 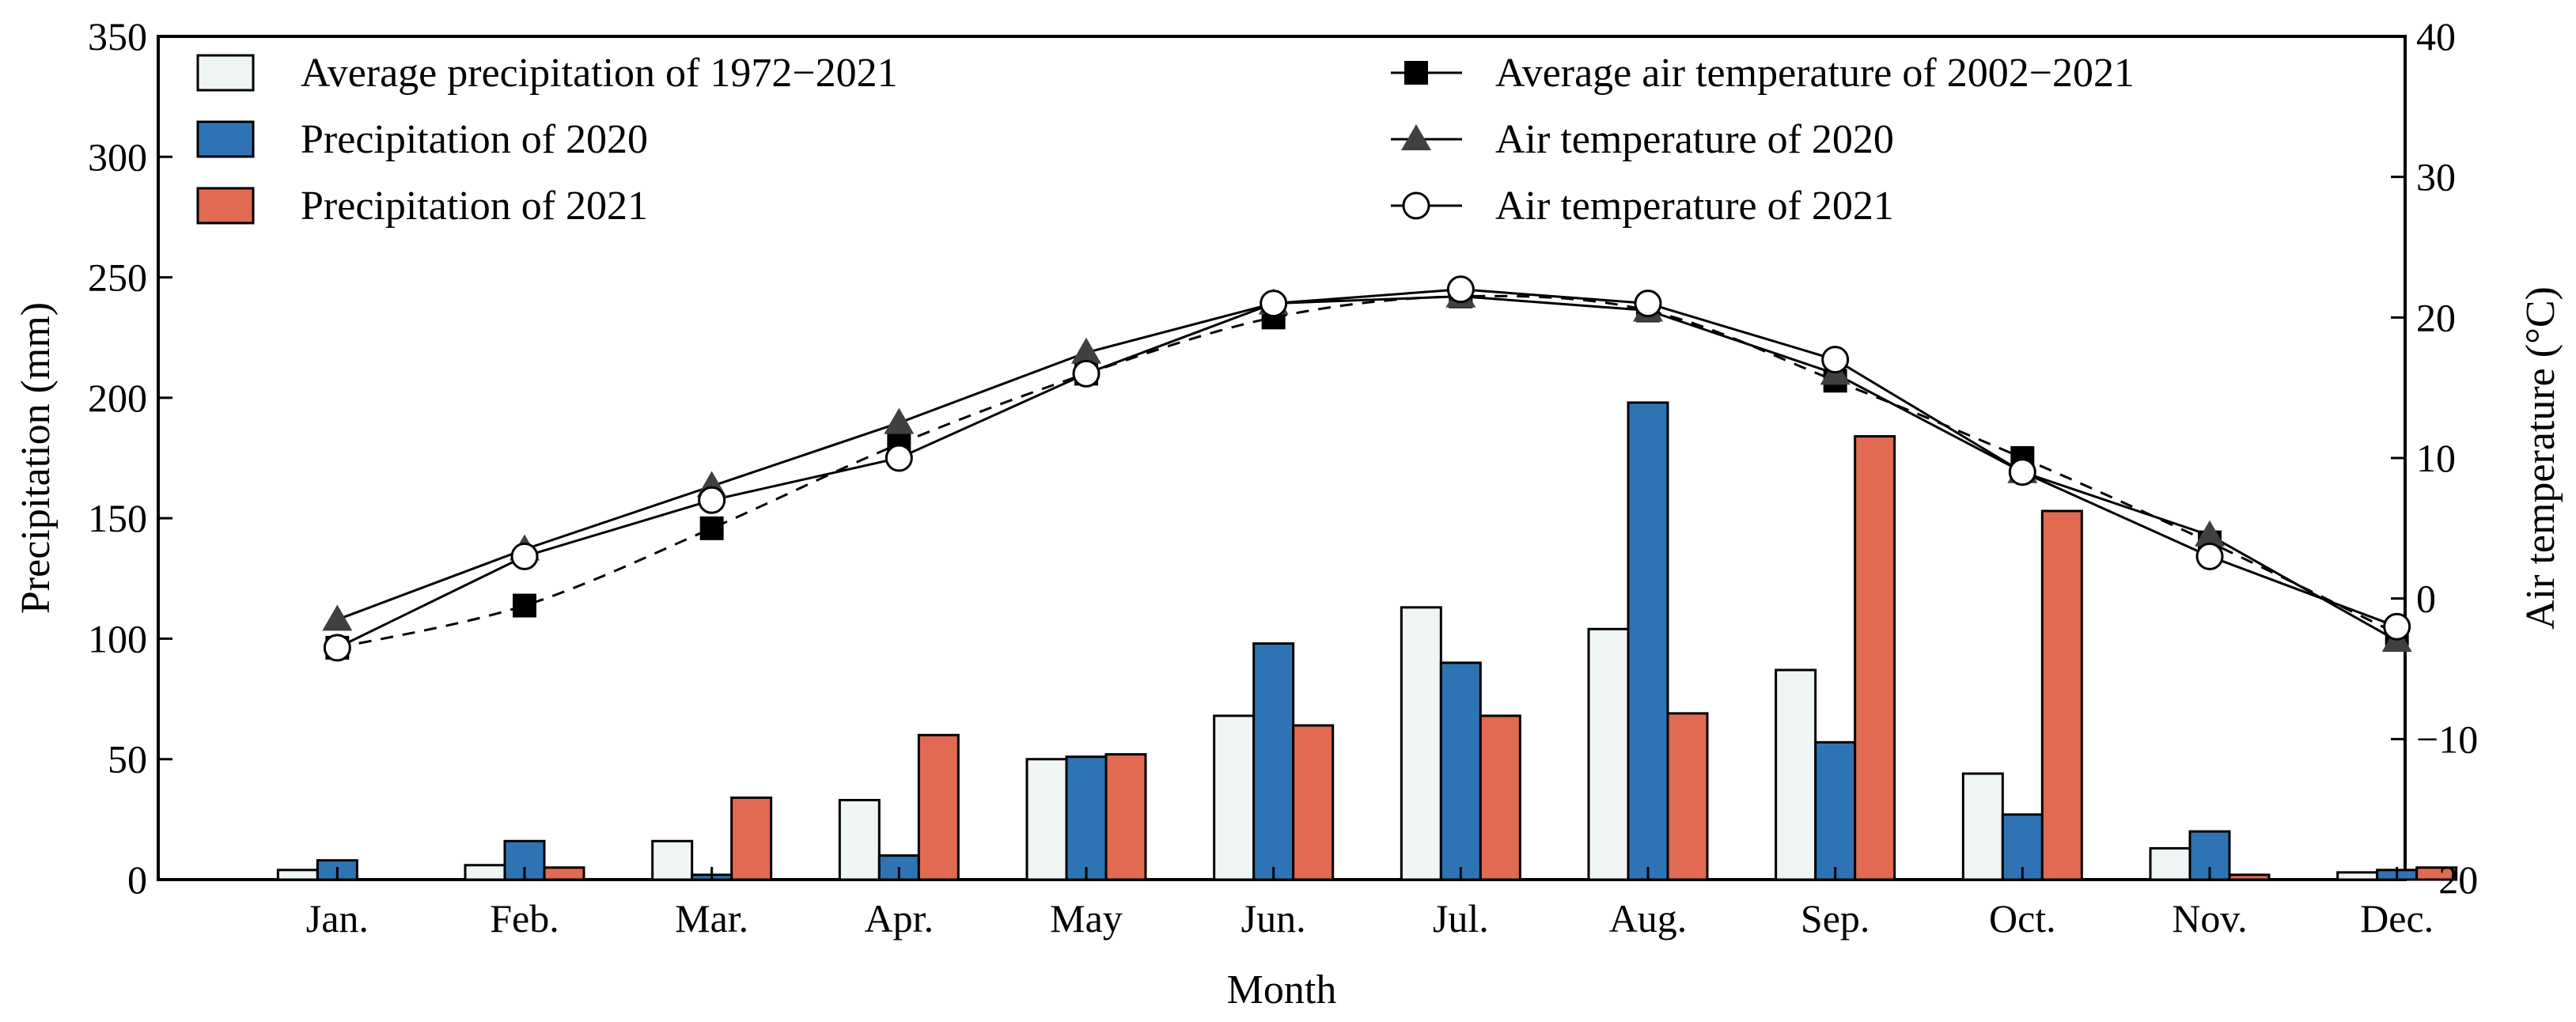 I want to click on x-tick-label: Feb., so click(x=524, y=918).